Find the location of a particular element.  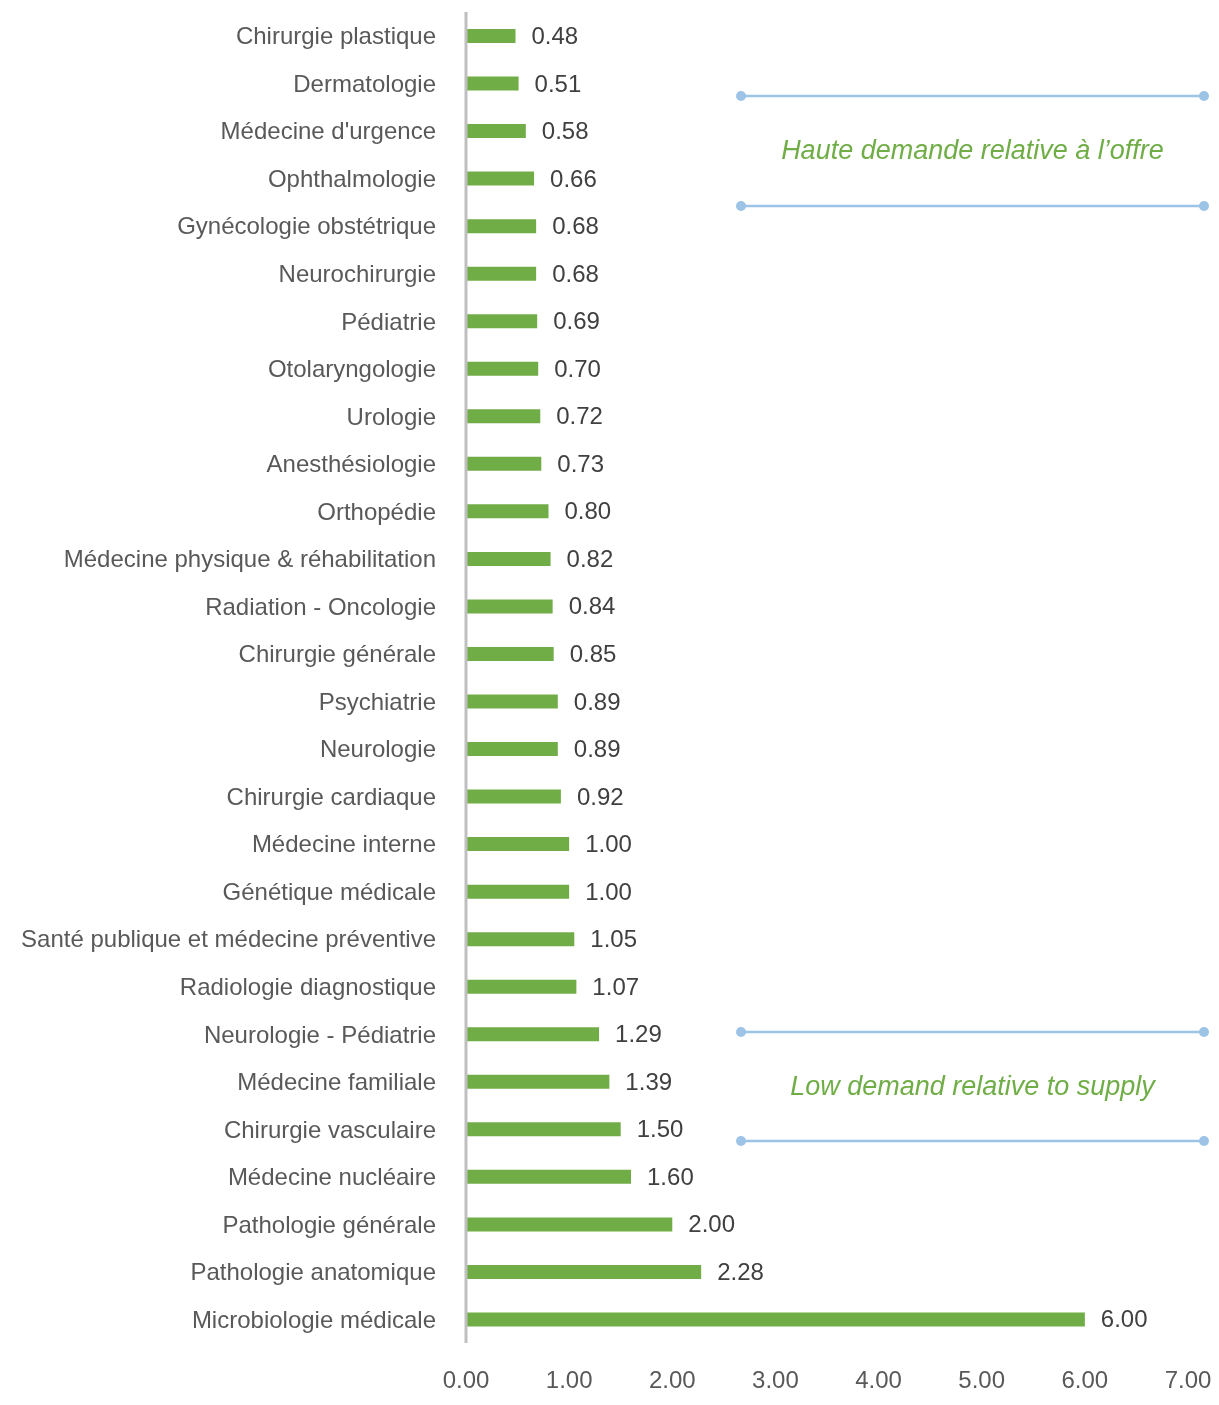

y-tick-label: Neurologie - Pédiatrie is located at coordinates (319, 1034).